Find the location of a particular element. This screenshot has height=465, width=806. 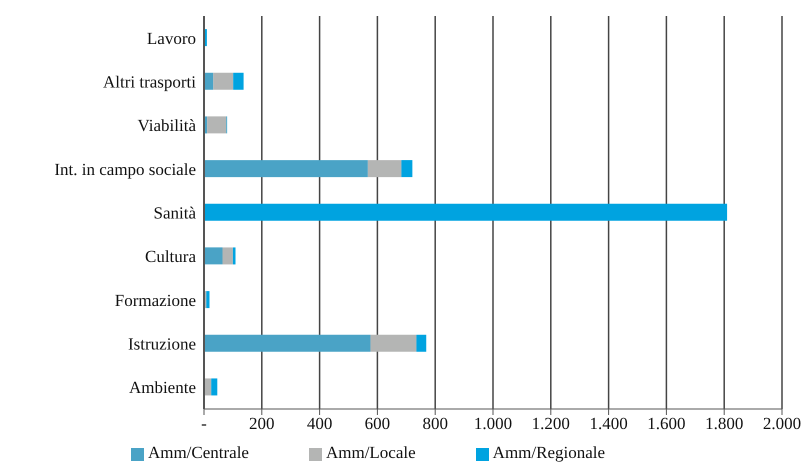

legend-label: Amm/Centrale is located at coordinates (198, 452).